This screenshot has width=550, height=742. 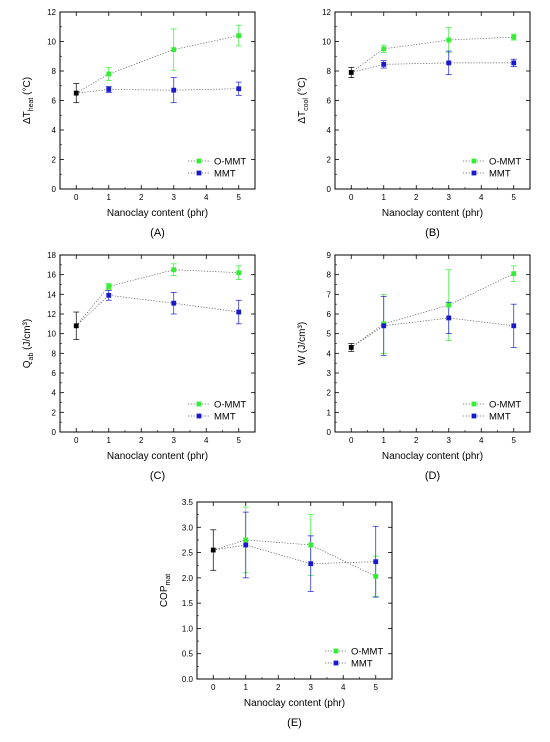 I want to click on y-tick-label: 16, so click(x=51, y=275).